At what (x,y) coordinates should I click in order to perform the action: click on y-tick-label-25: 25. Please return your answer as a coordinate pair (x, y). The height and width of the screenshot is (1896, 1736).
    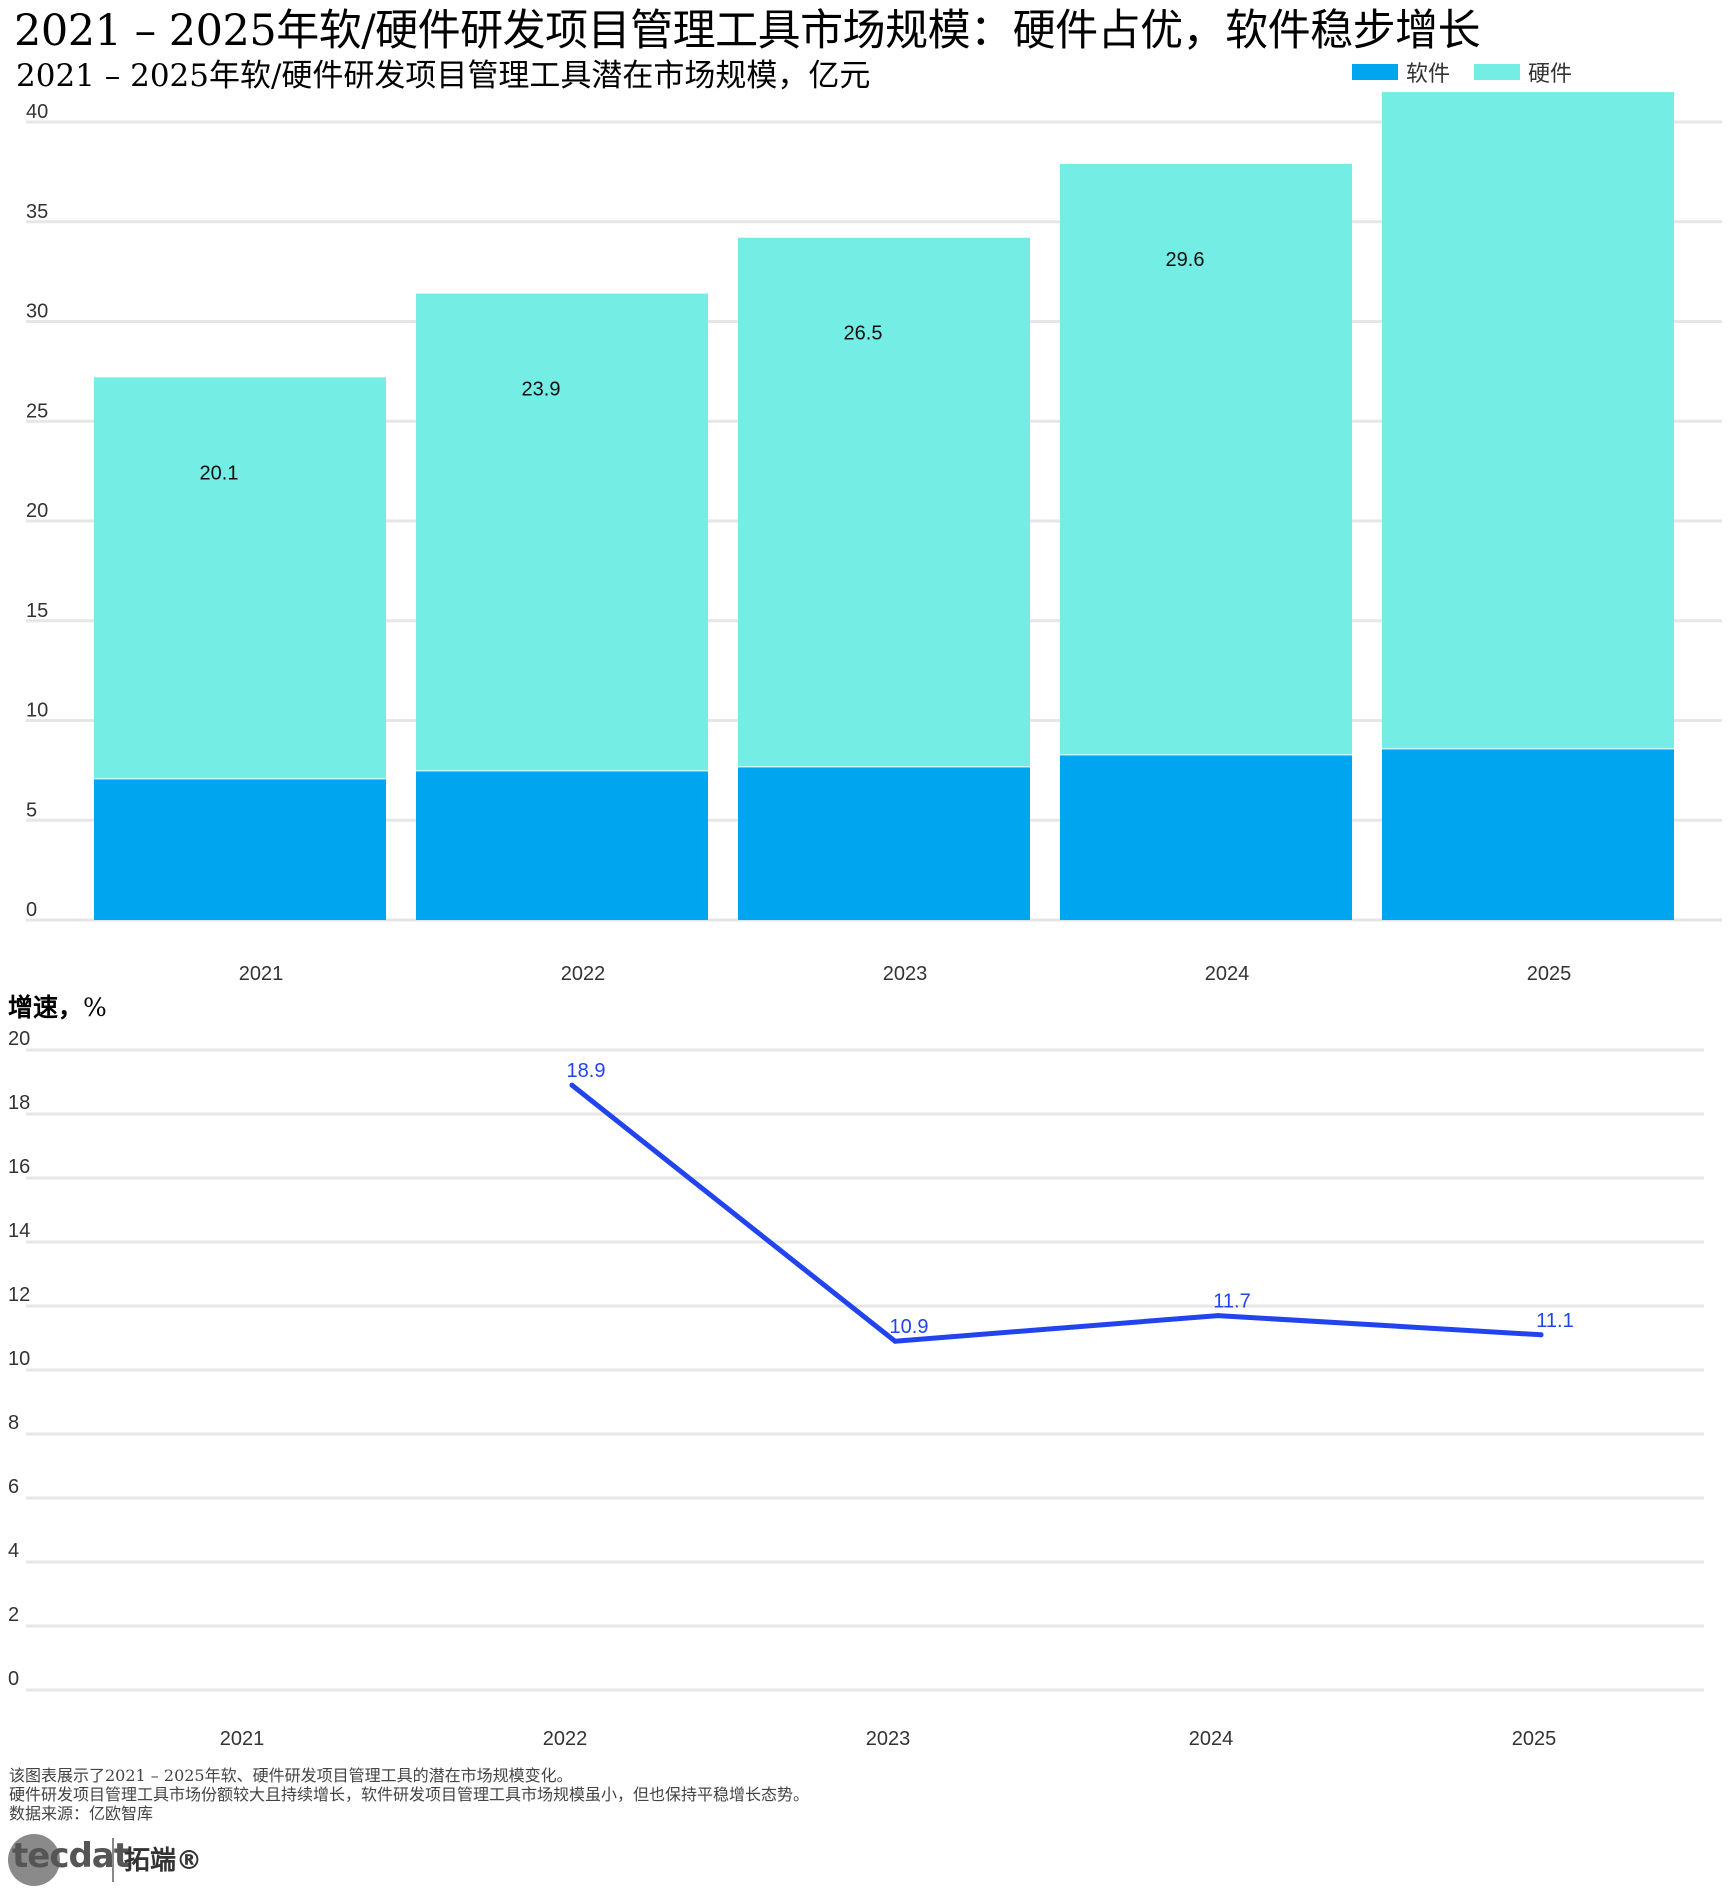
    Looking at the image, I should click on (37, 411).